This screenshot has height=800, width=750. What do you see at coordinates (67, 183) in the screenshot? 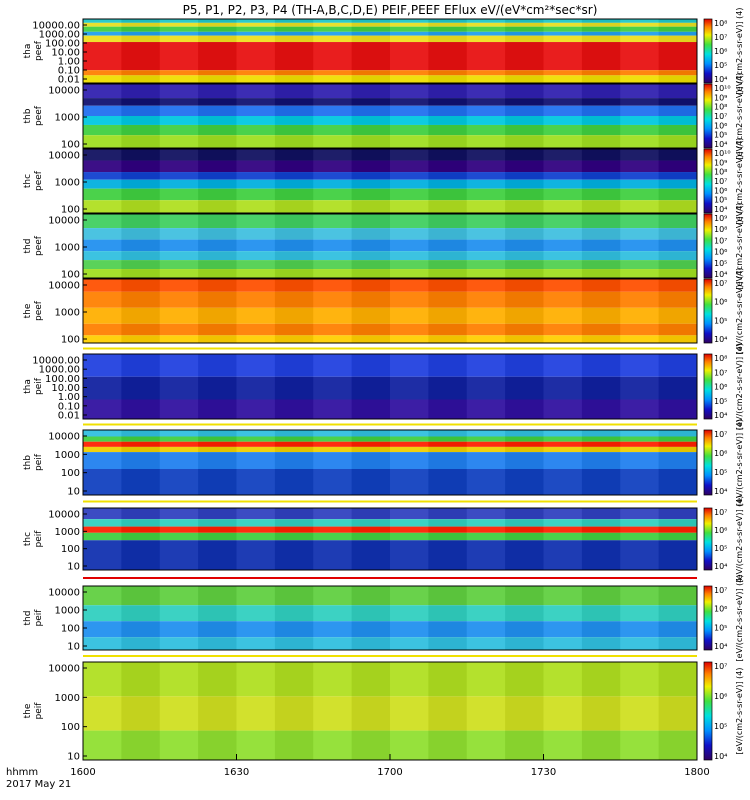
I see `y-tick-label: 1000` at bounding box center [67, 183].